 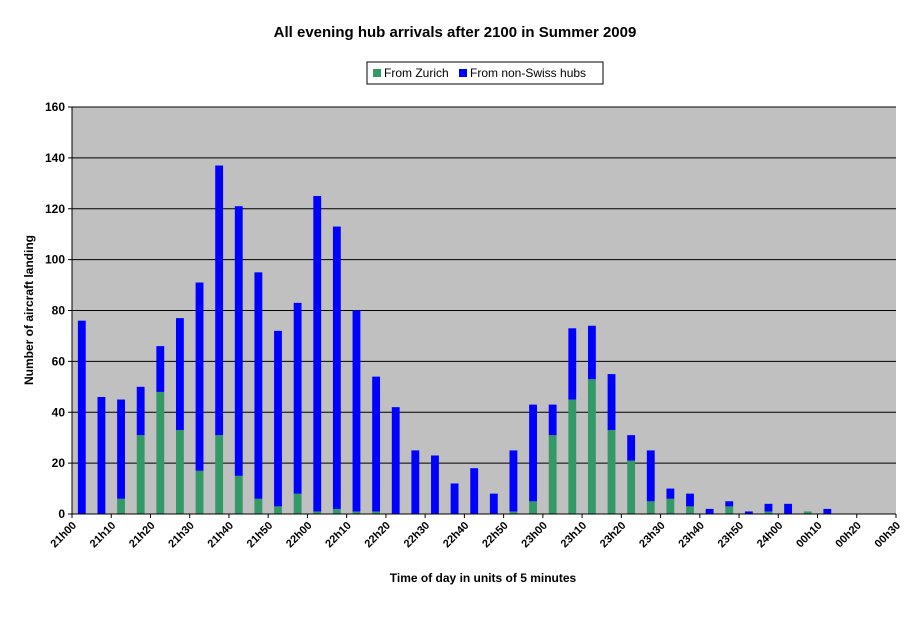 What do you see at coordinates (221, 535) in the screenshot?
I see `x-tick-label: 21h40` at bounding box center [221, 535].